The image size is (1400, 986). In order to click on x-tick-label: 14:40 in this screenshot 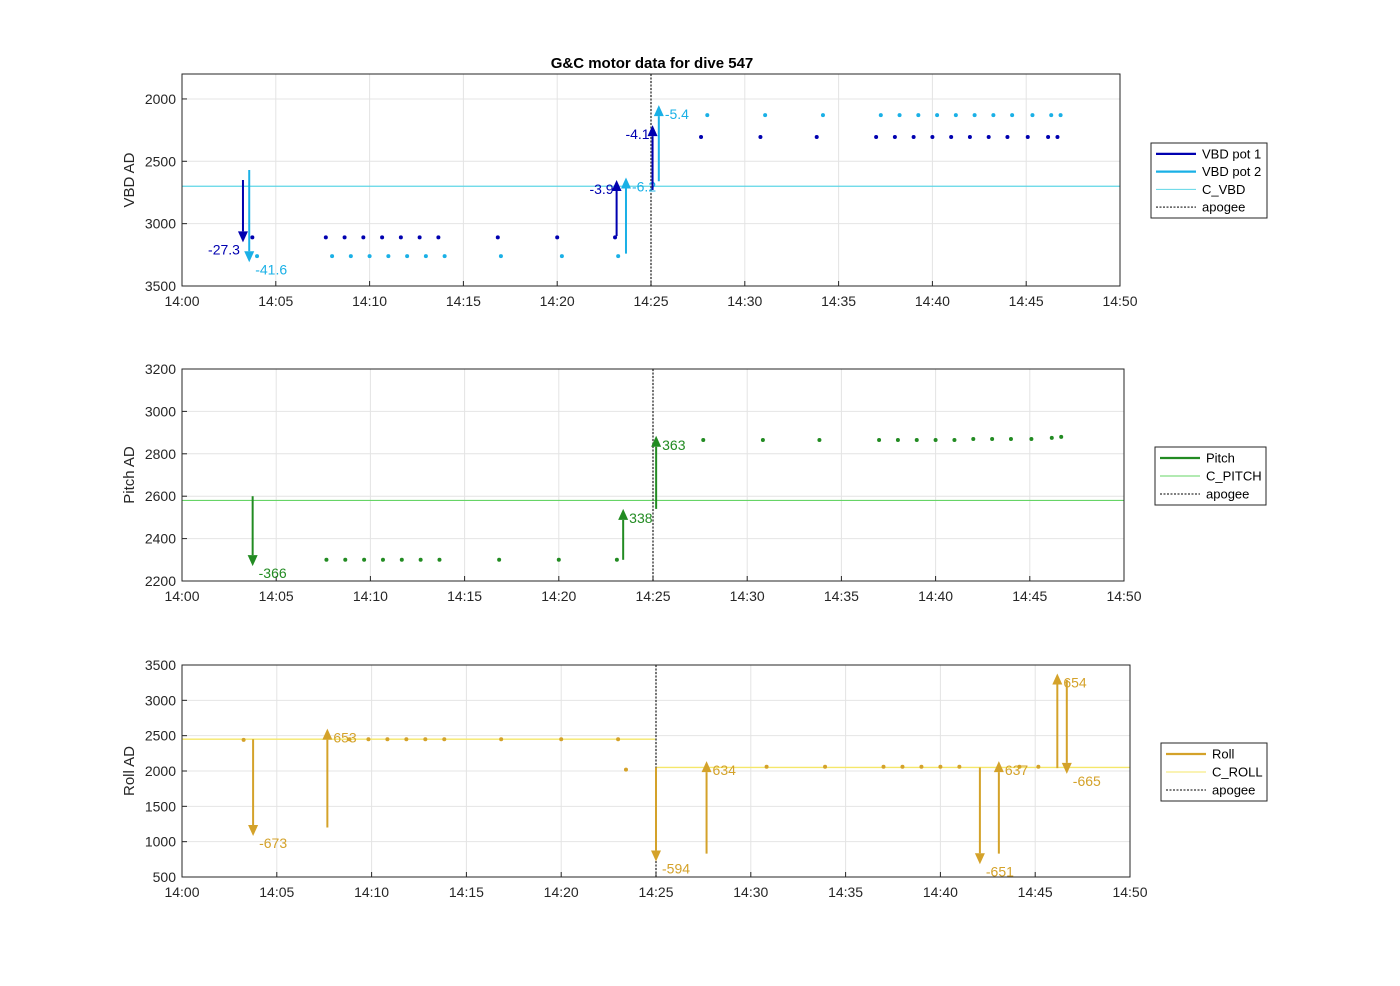, I will do `click(935, 596)`.